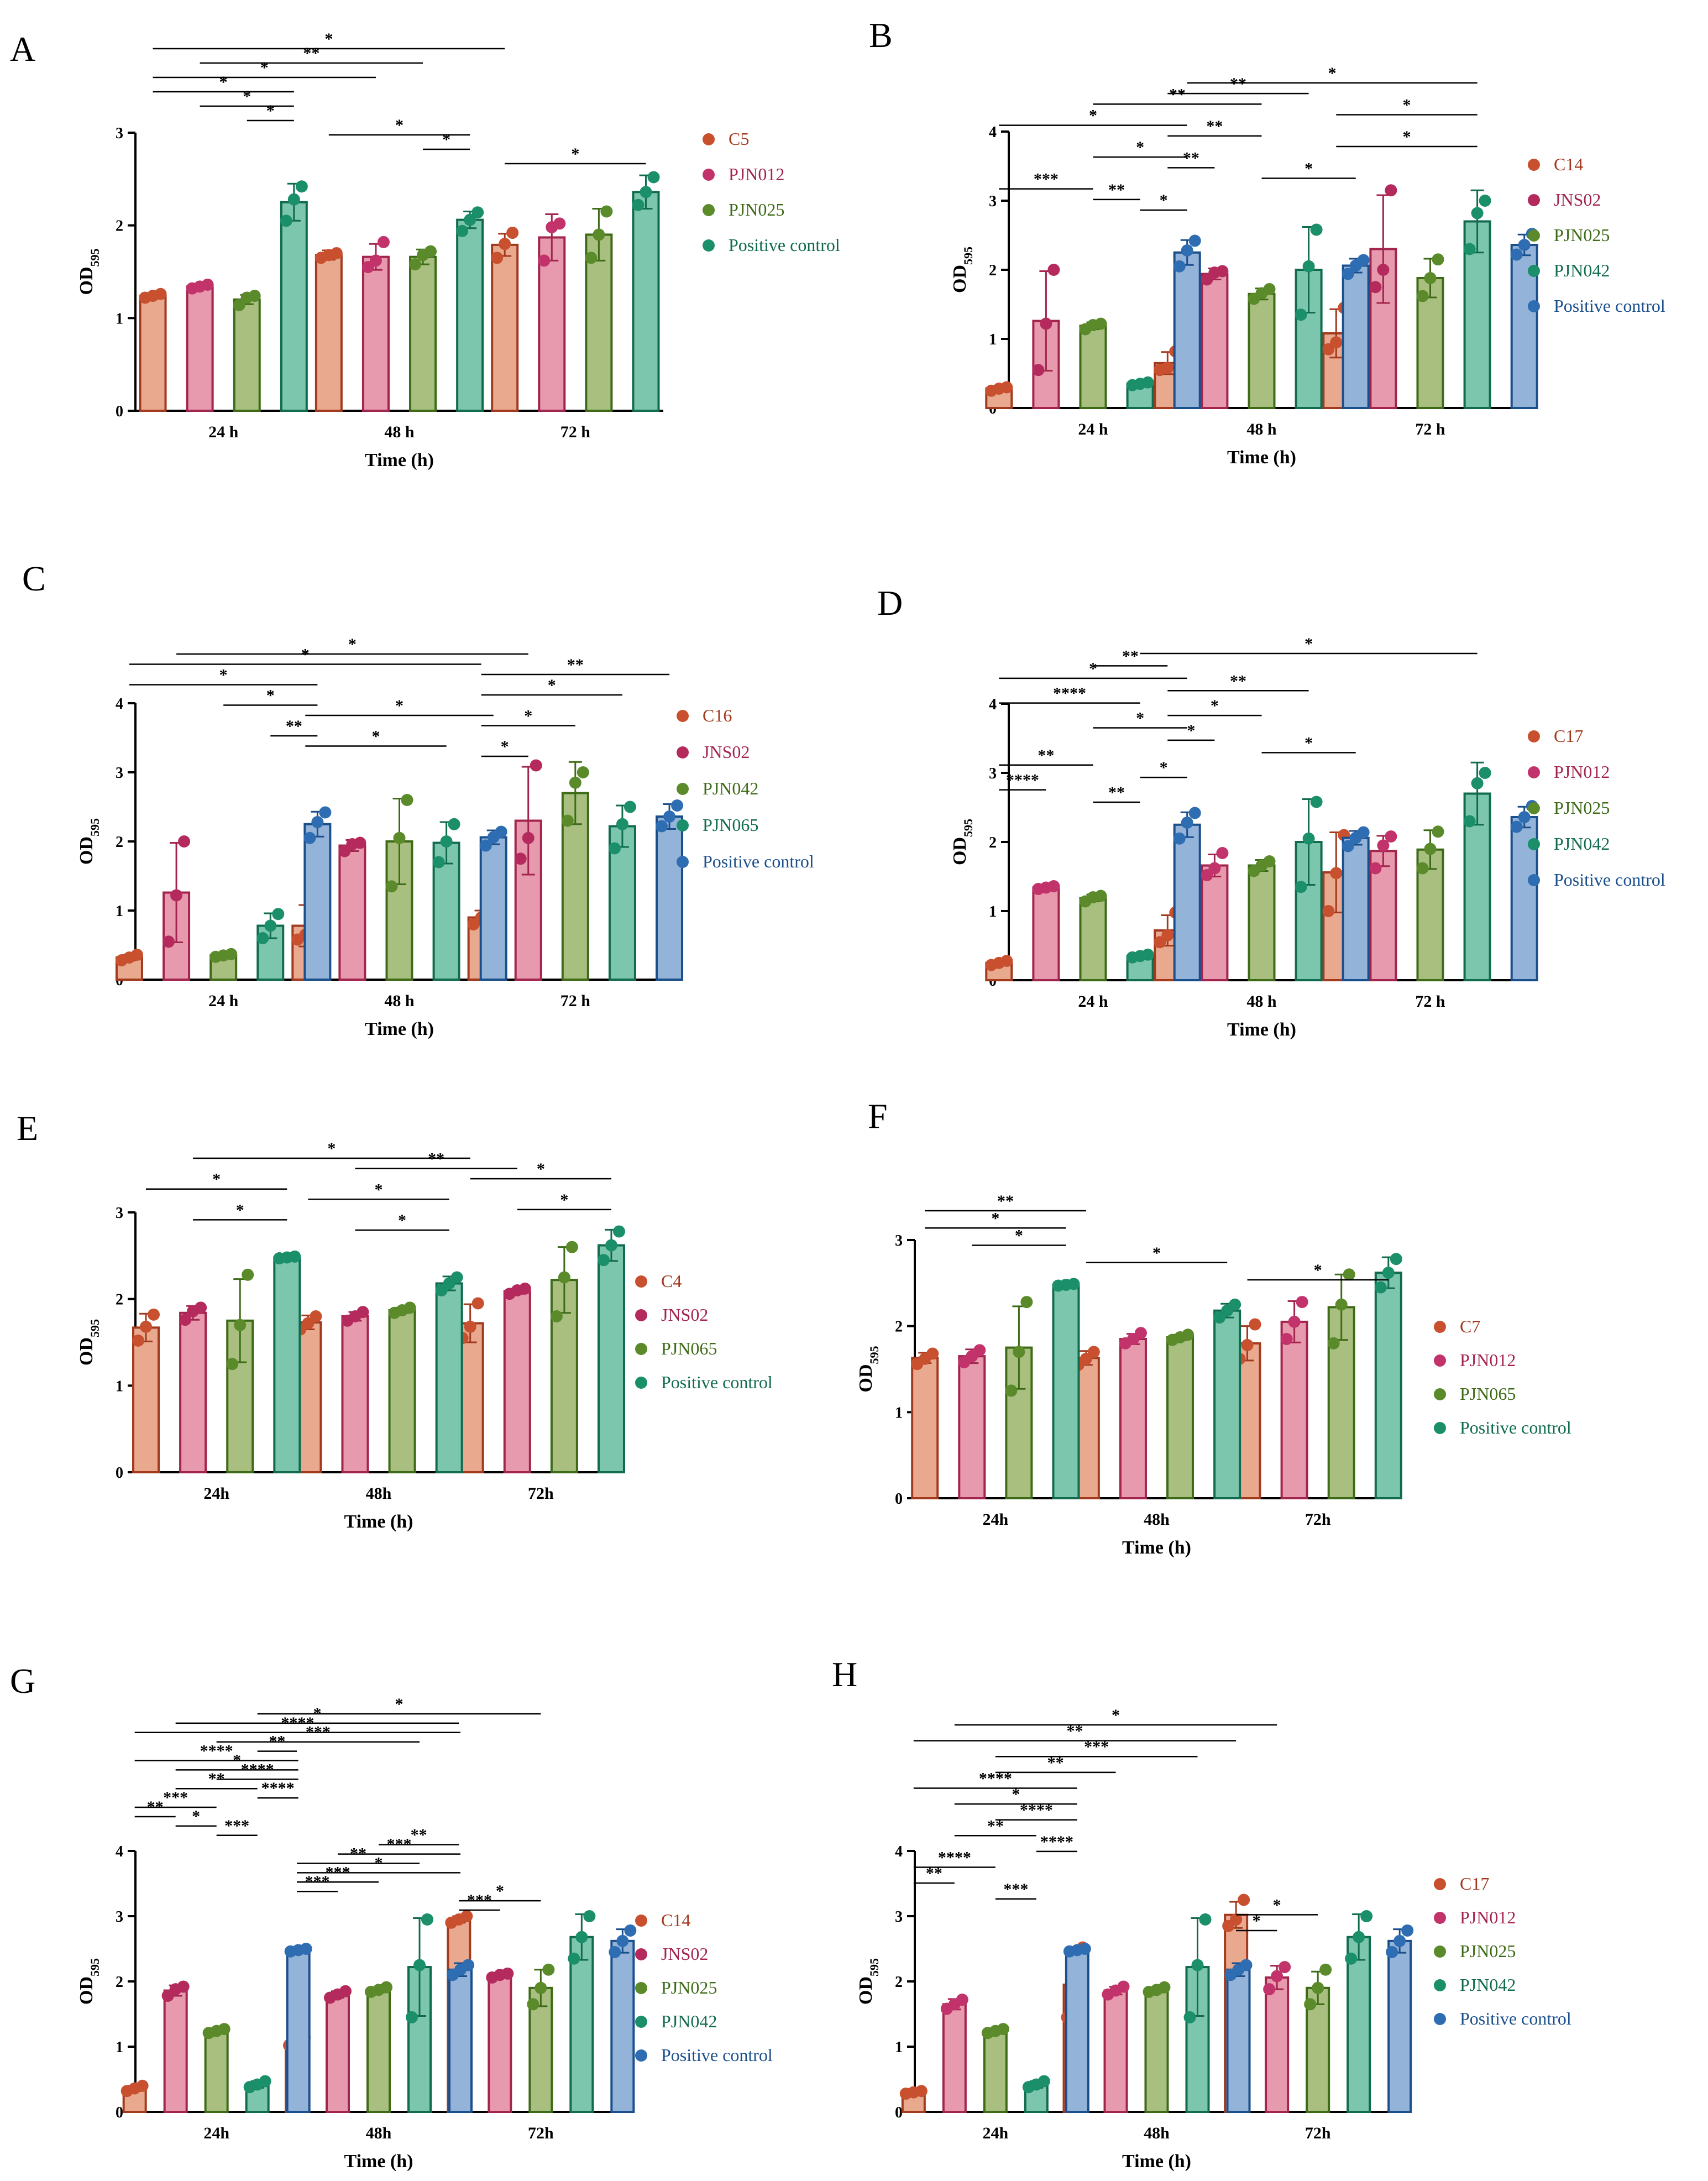  Describe the element at coordinates (1568, 164) in the screenshot. I see `legend-label: C14` at that location.